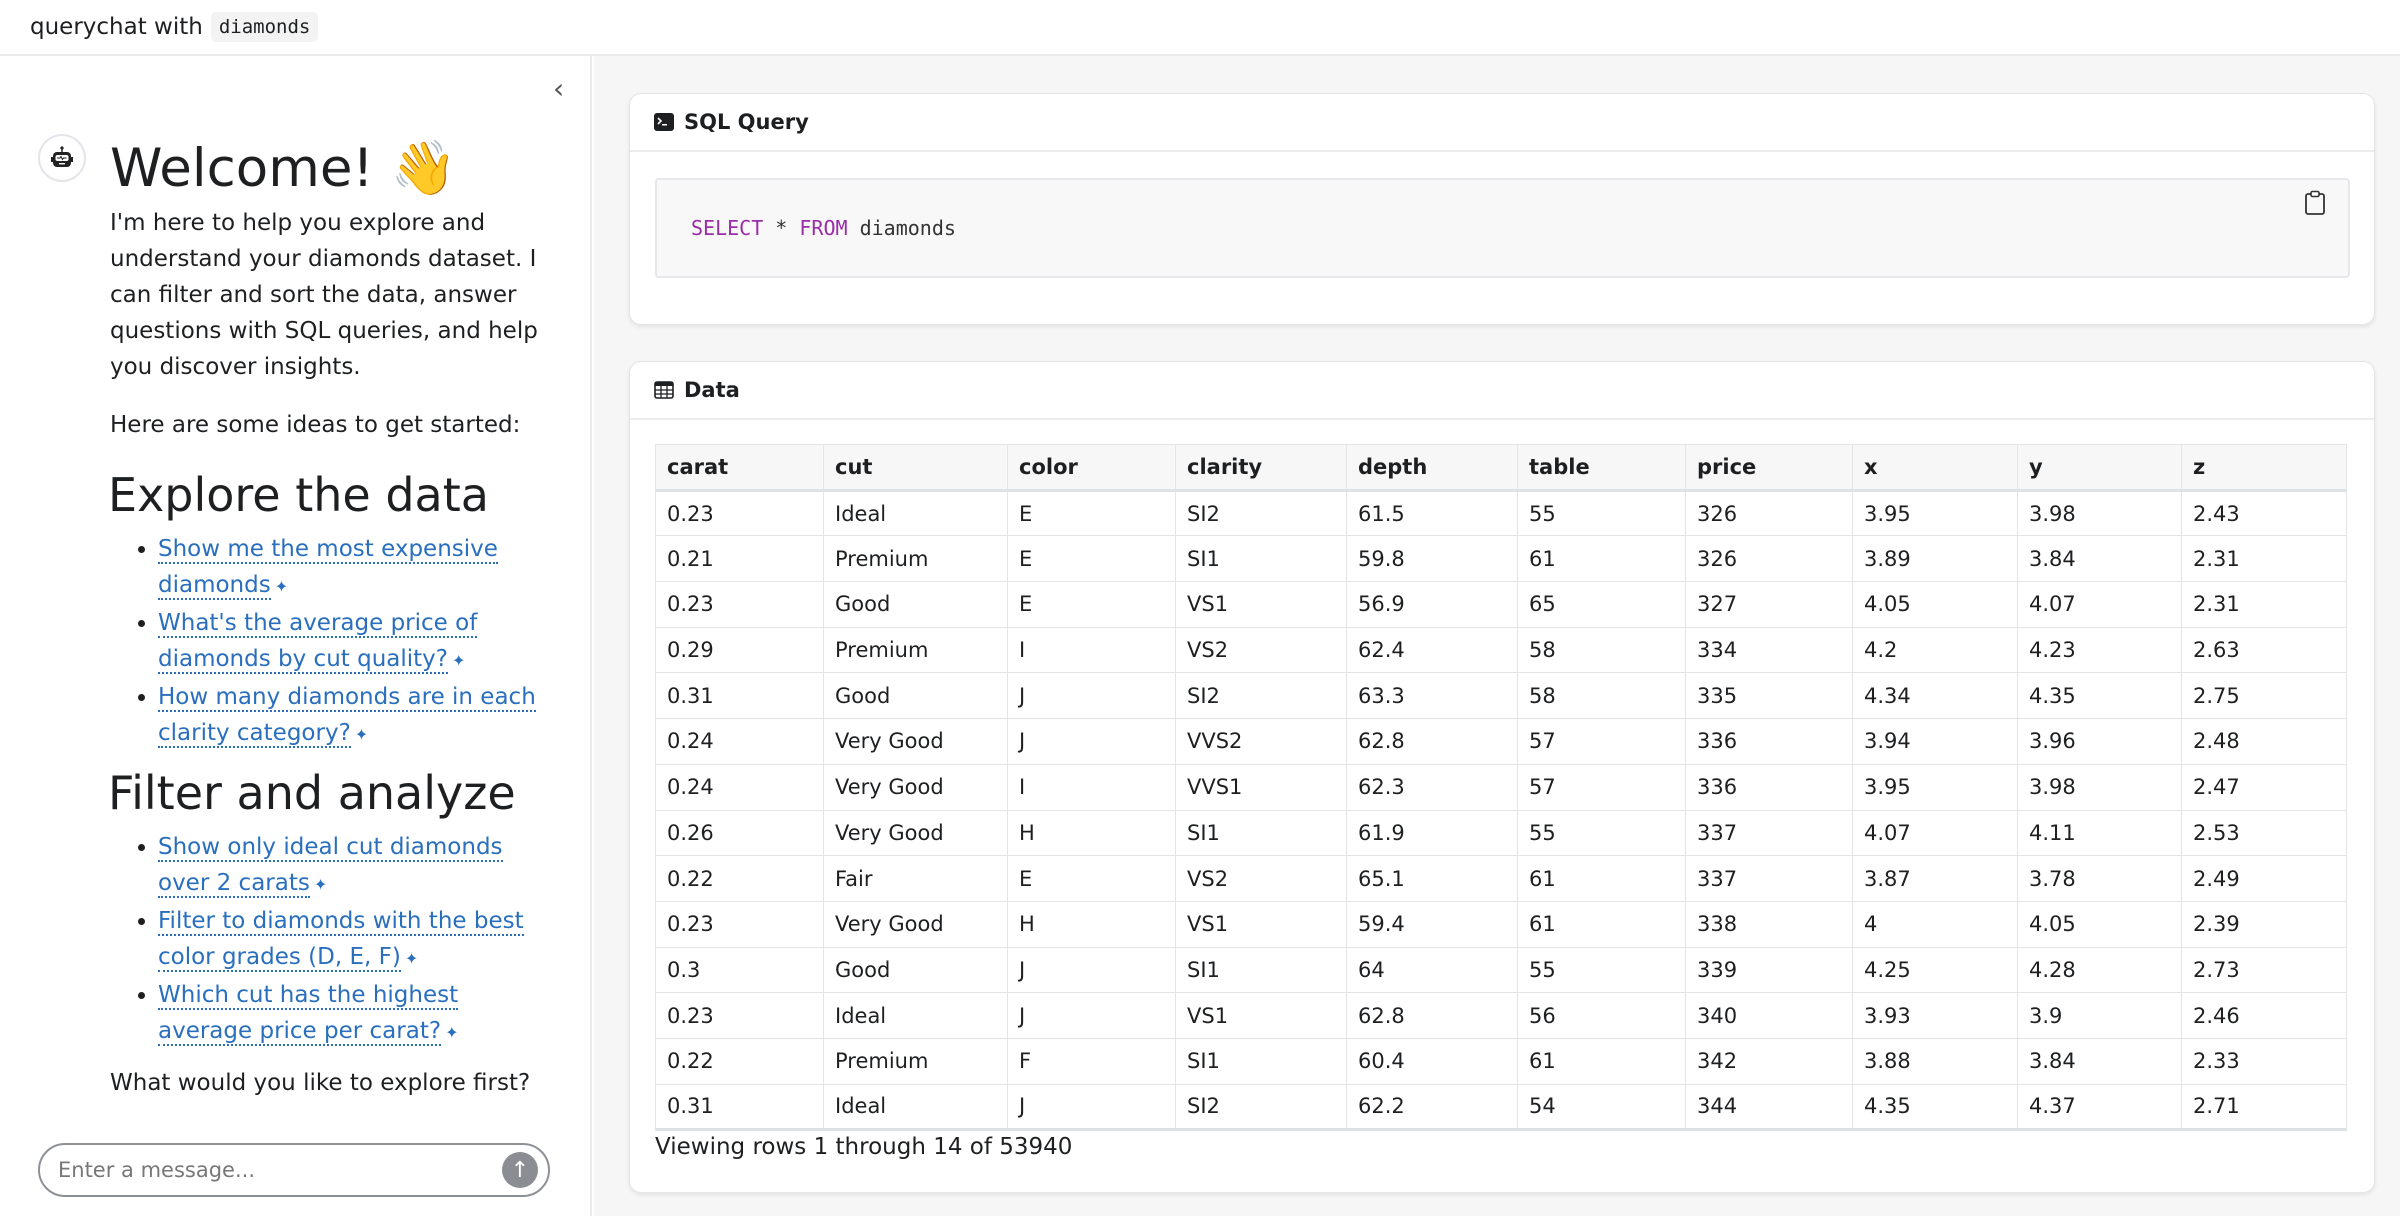  I want to click on cell-y: 3.96, so click(2099, 741).